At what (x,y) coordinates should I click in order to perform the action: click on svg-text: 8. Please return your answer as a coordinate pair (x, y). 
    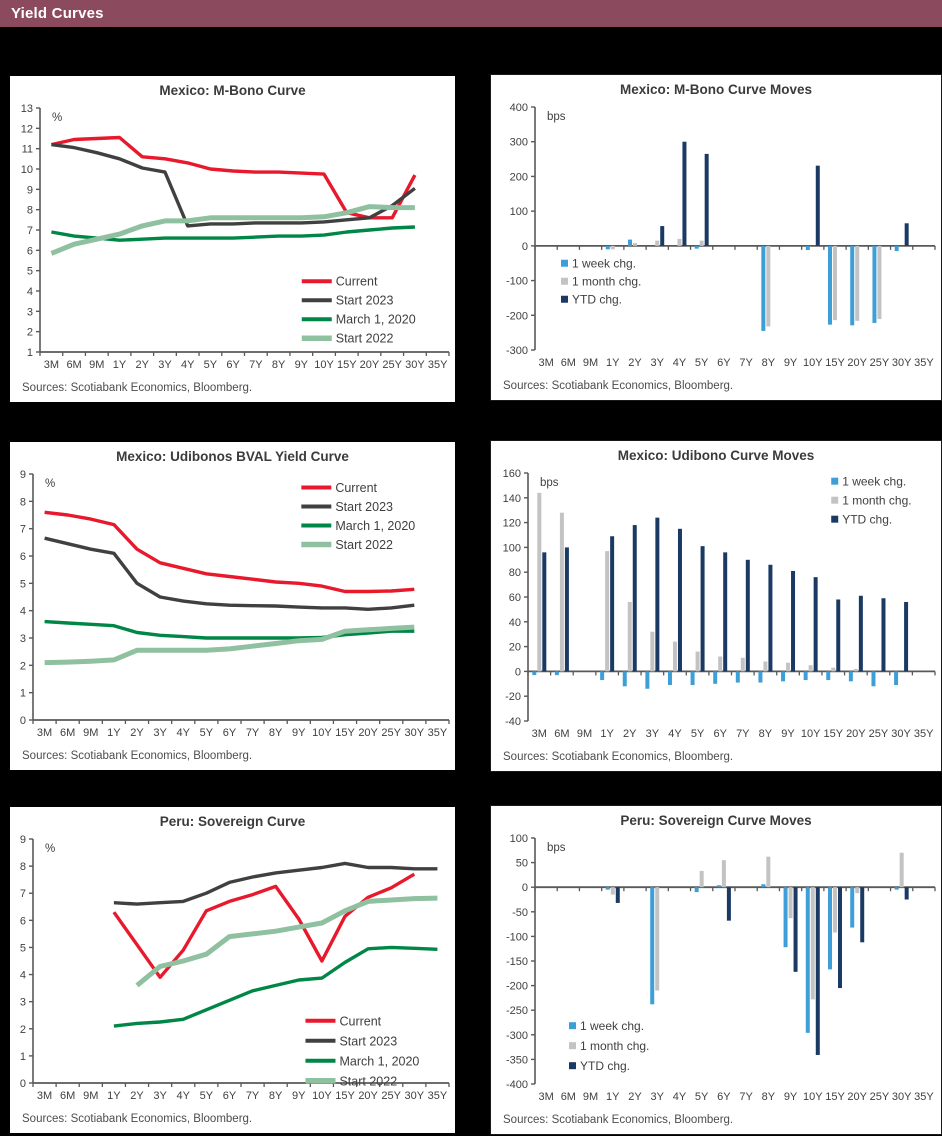
    Looking at the image, I should click on (23, 867).